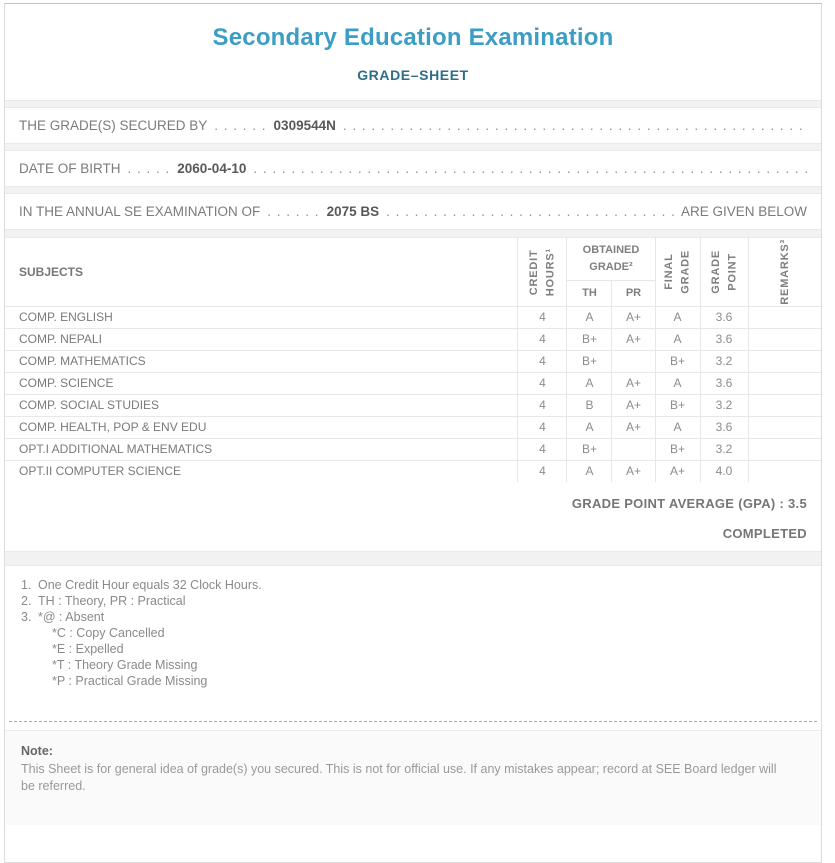  I want to click on table-row: COMP. NEPALI 4 B+ A+ A 3.6, so click(413, 339).